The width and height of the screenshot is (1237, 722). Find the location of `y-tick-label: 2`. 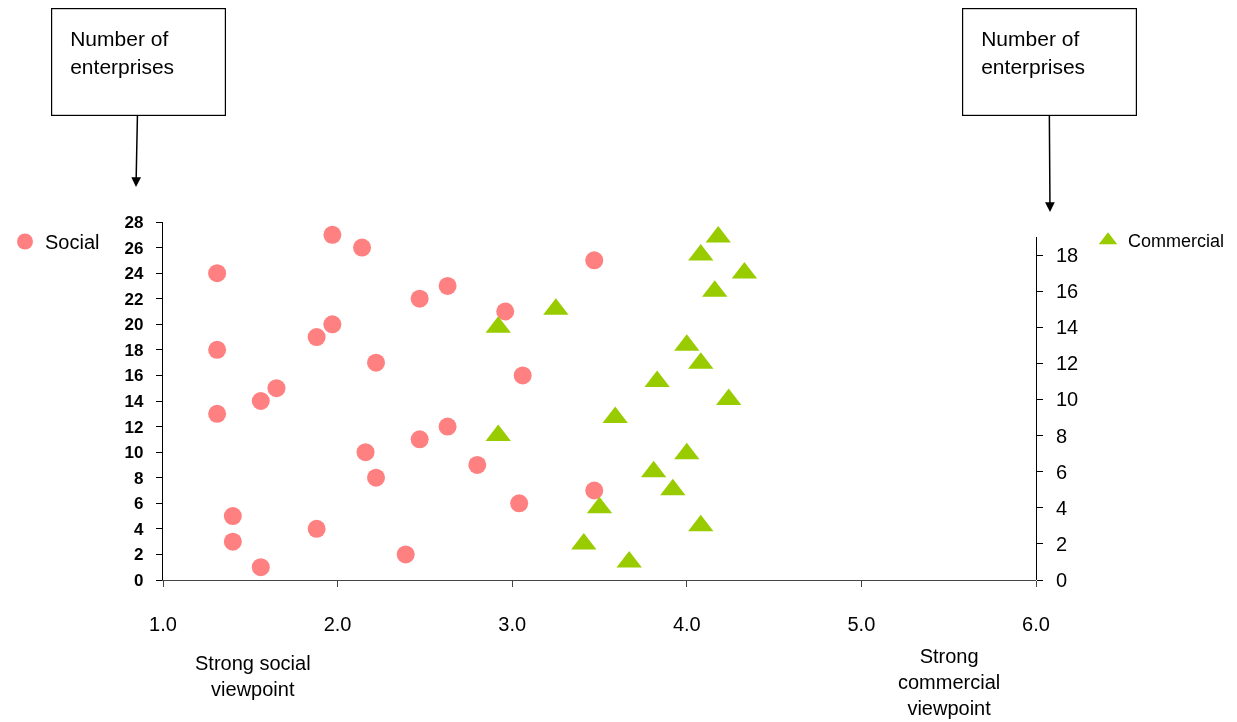

y-tick-label: 2 is located at coordinates (139, 555).